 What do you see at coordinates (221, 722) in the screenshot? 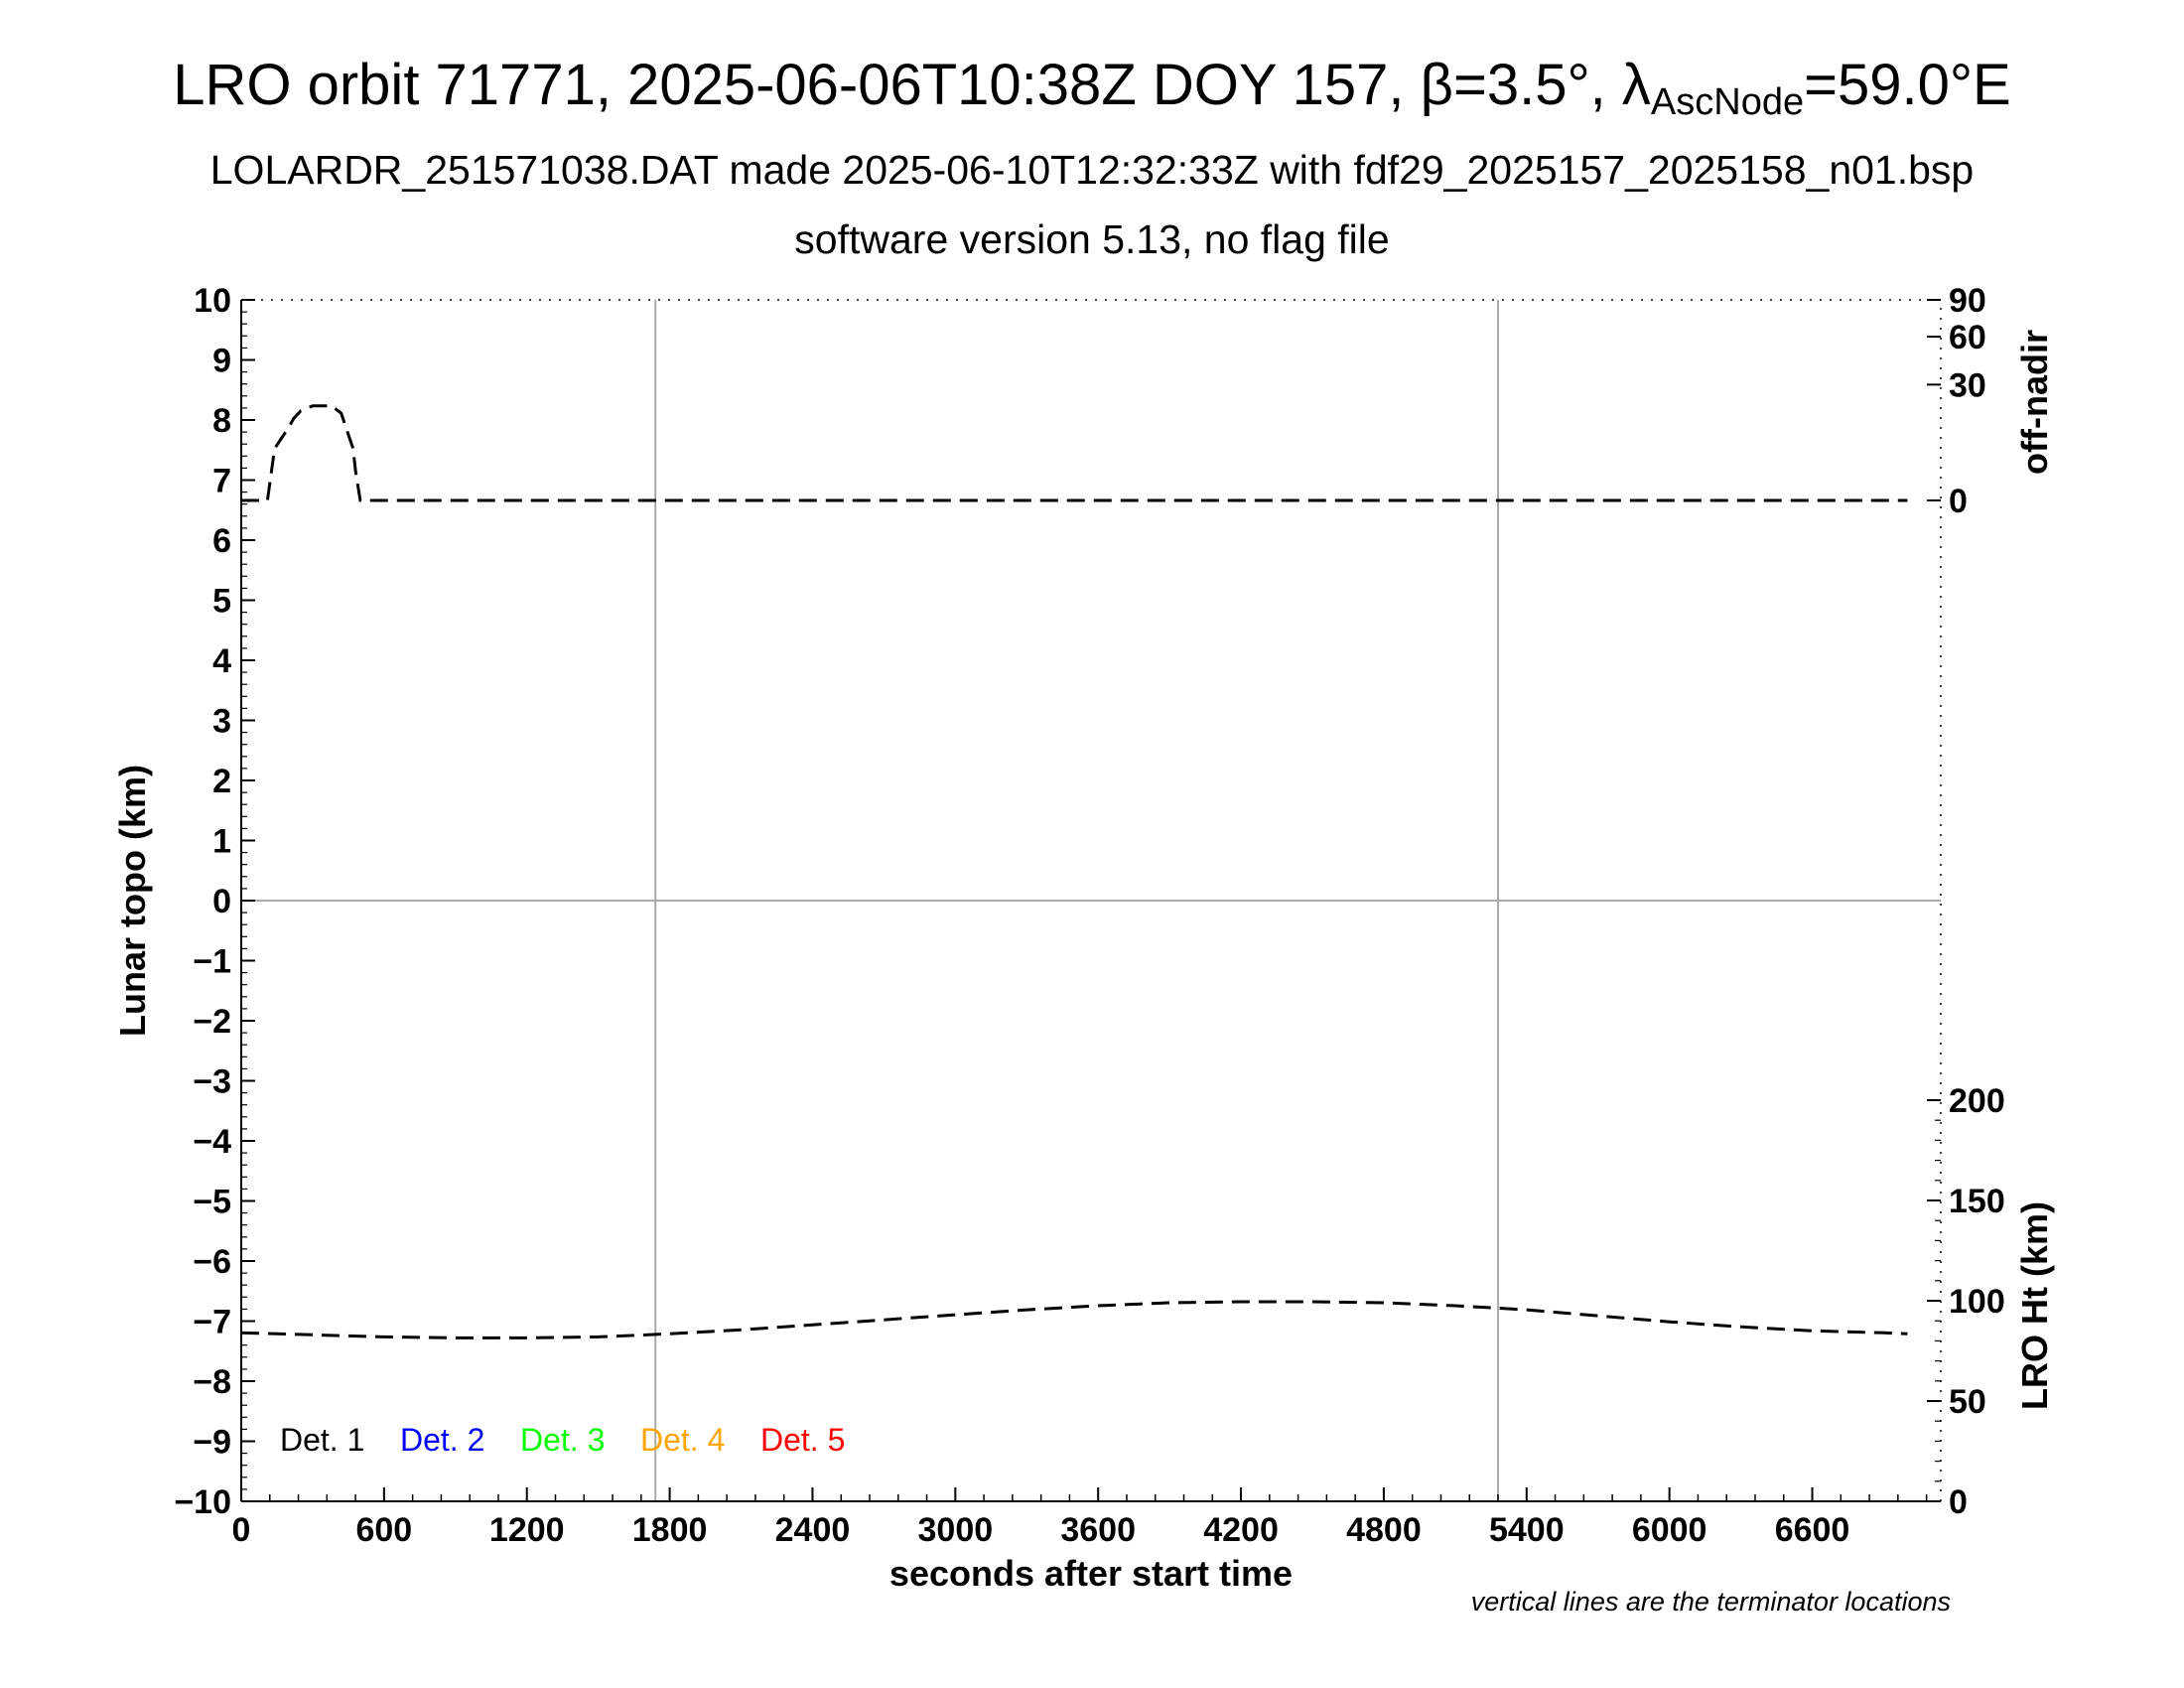
I see `y-tick-label: 3` at bounding box center [221, 722].